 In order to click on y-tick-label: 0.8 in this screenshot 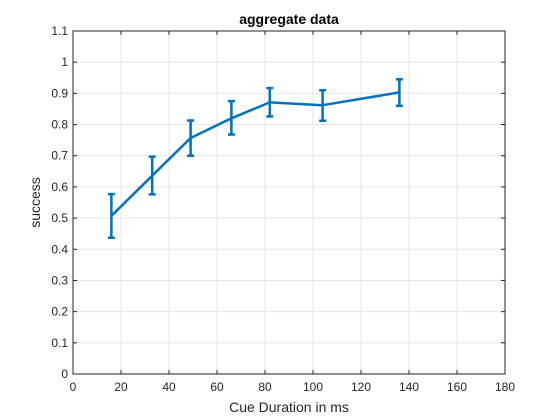, I will do `click(59, 125)`.